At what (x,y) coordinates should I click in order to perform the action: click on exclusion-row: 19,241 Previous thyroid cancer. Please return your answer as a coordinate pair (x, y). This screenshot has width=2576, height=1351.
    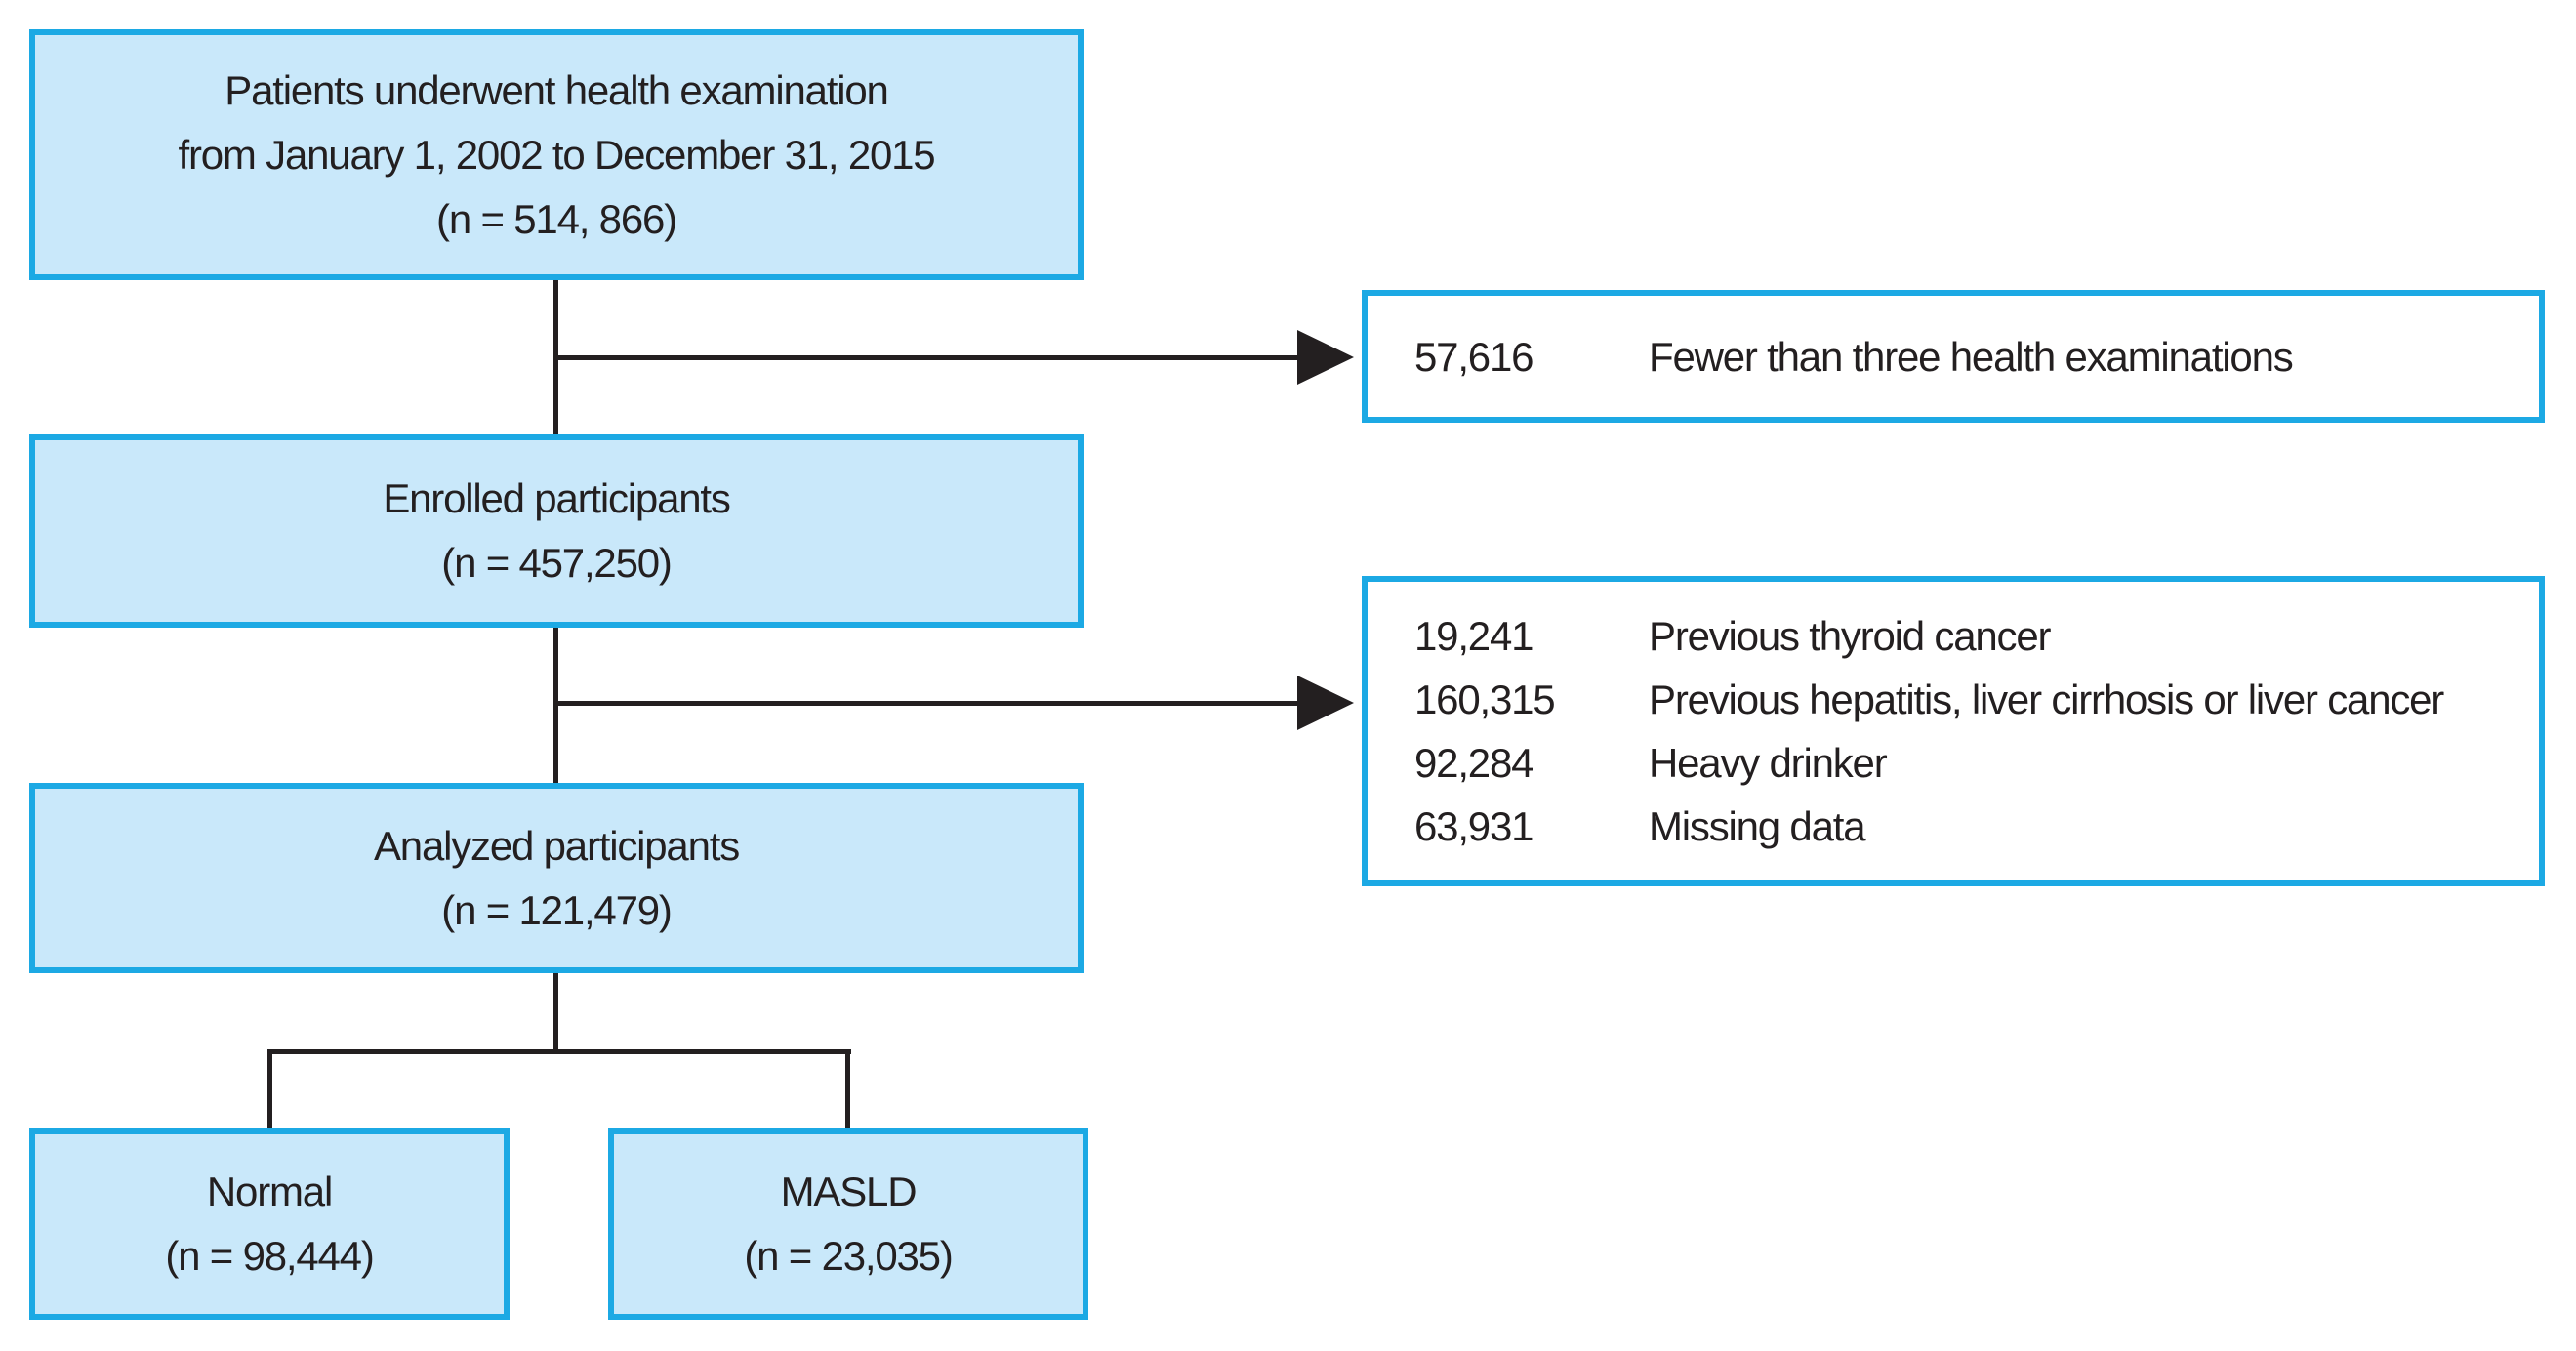
    Looking at the image, I should click on (1976, 636).